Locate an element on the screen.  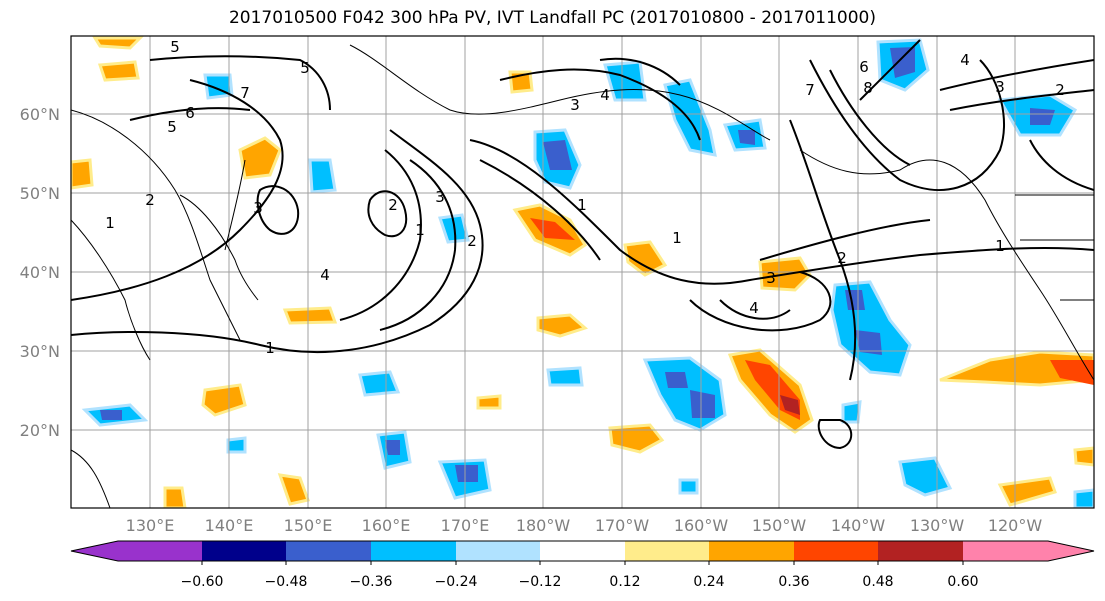
colorbar-tick-label: −0.60 is located at coordinates (202, 582).